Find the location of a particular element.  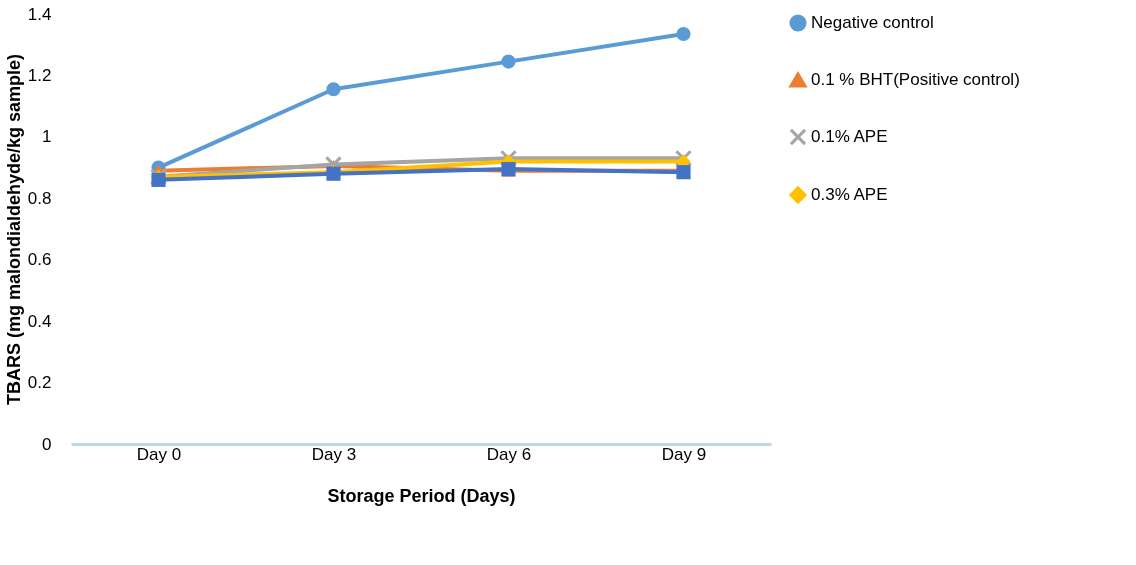

y-tick-label: 0.8 is located at coordinates (39, 198).